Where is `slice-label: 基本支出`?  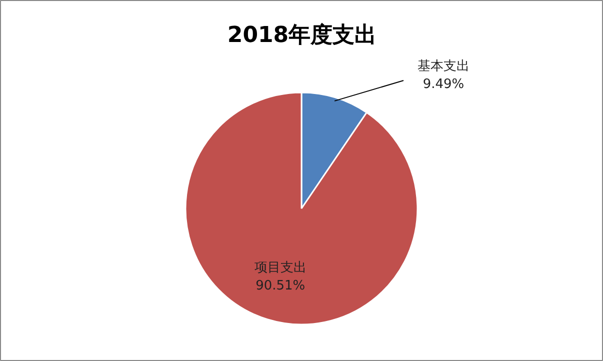
slice-label: 基本支出 is located at coordinates (444, 66).